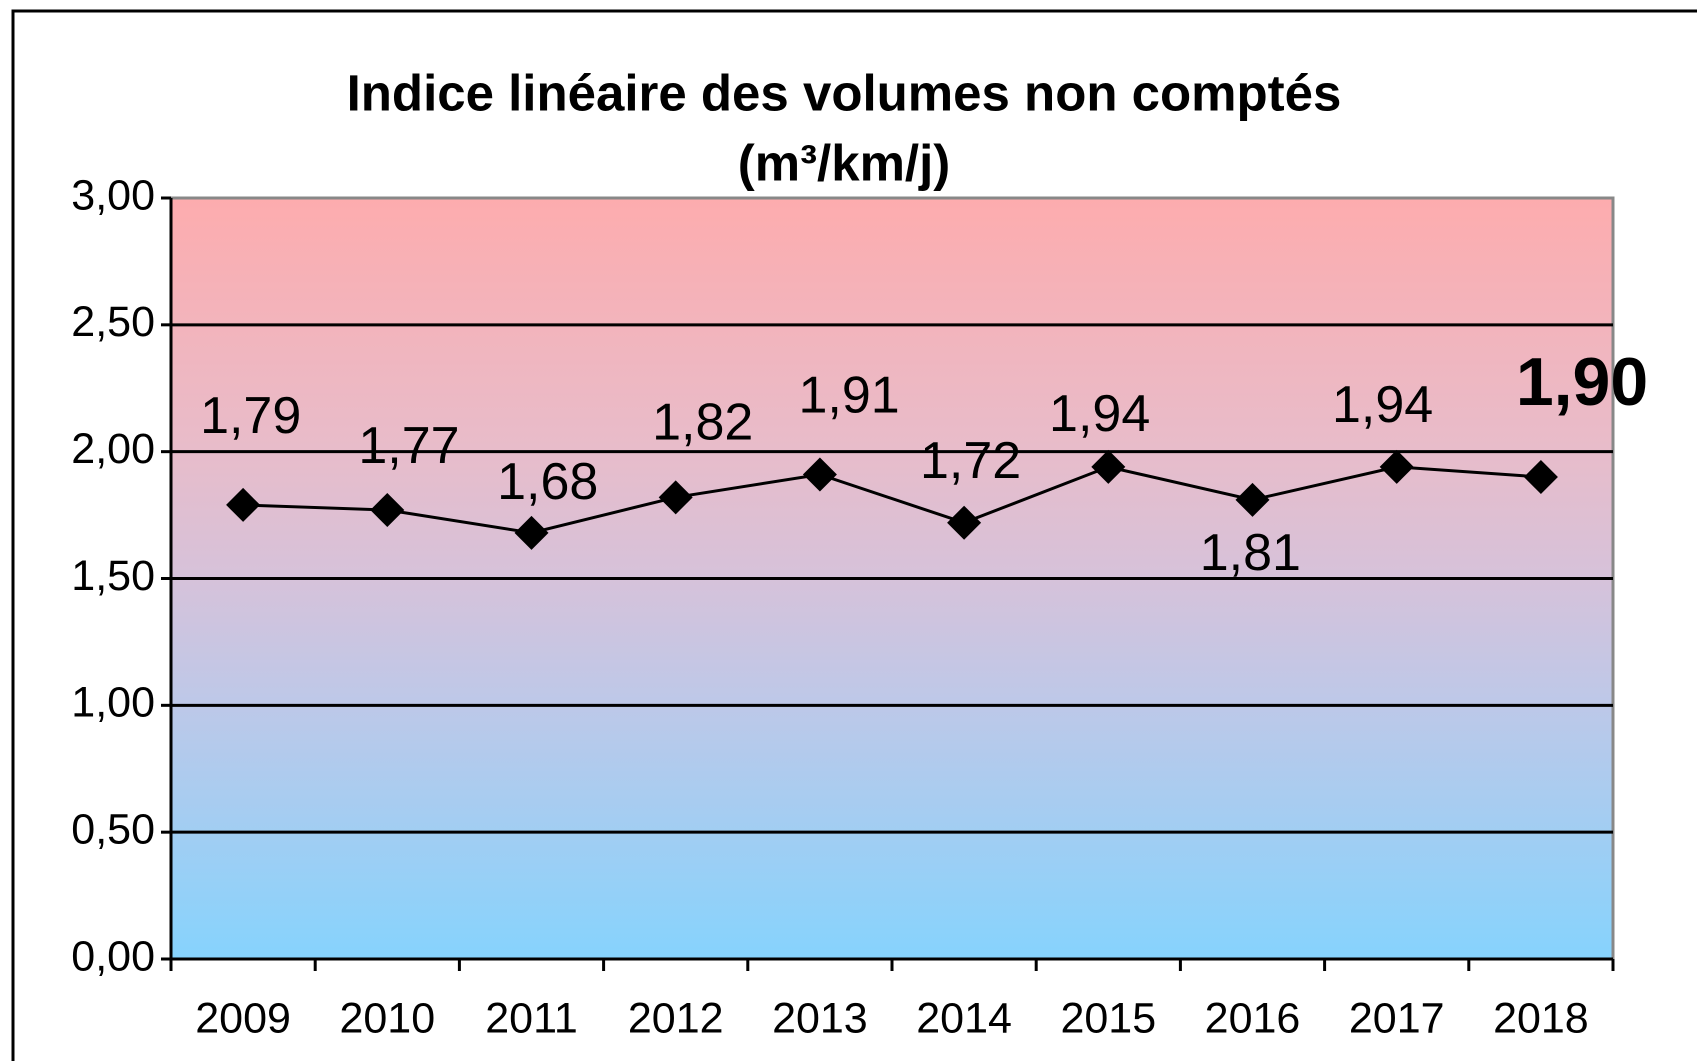 This screenshot has height=1061, width=1697. Describe the element at coordinates (113, 956) in the screenshot. I see `y-tick-label: 0,00` at that location.